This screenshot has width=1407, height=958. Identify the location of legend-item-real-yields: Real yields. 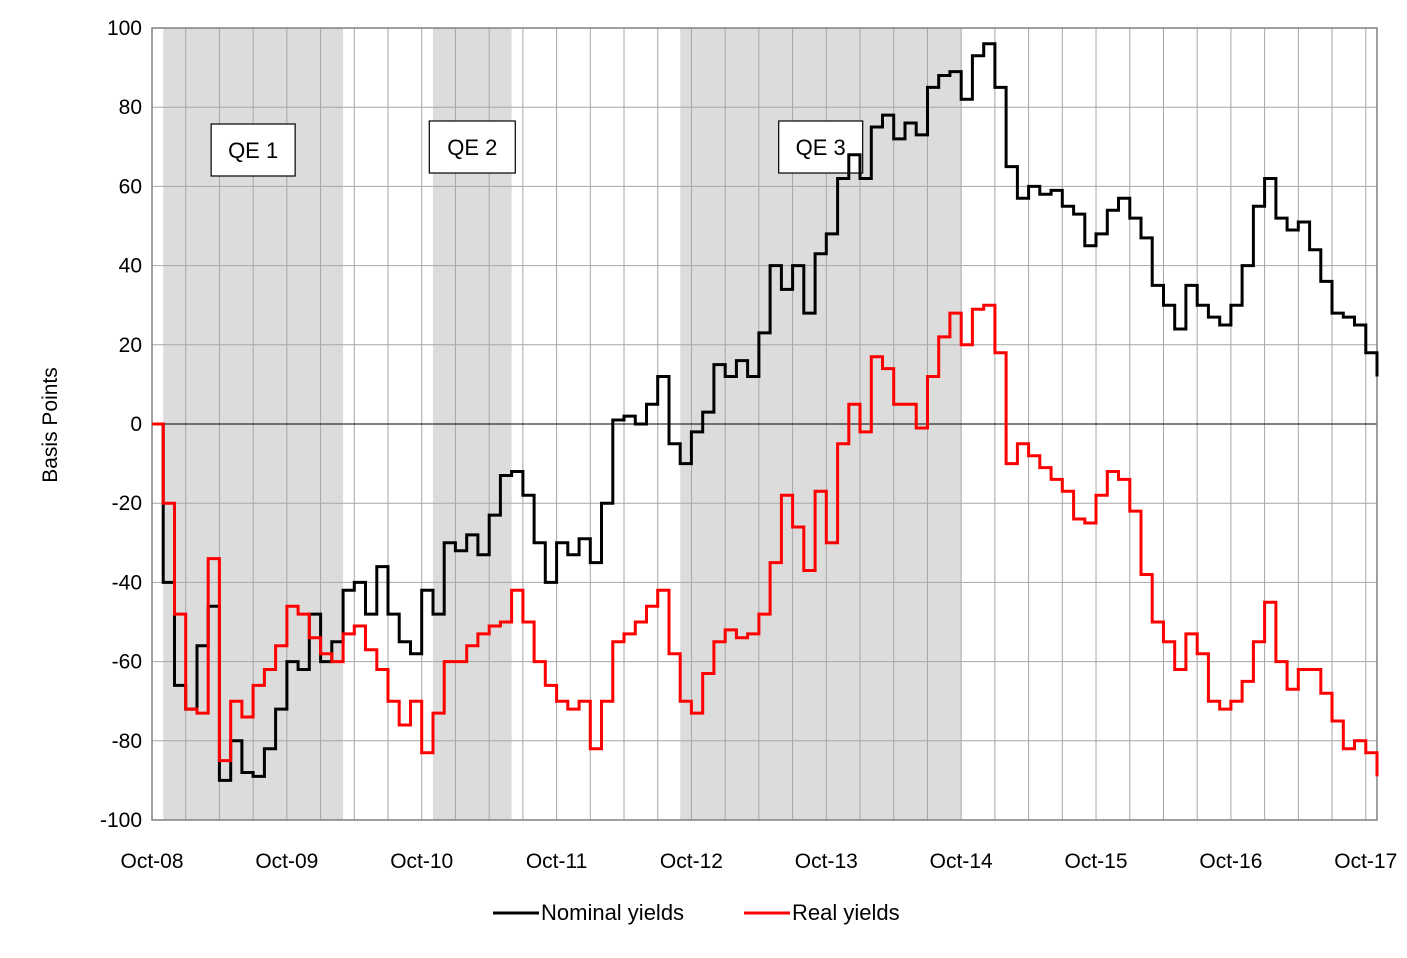
(822, 912).